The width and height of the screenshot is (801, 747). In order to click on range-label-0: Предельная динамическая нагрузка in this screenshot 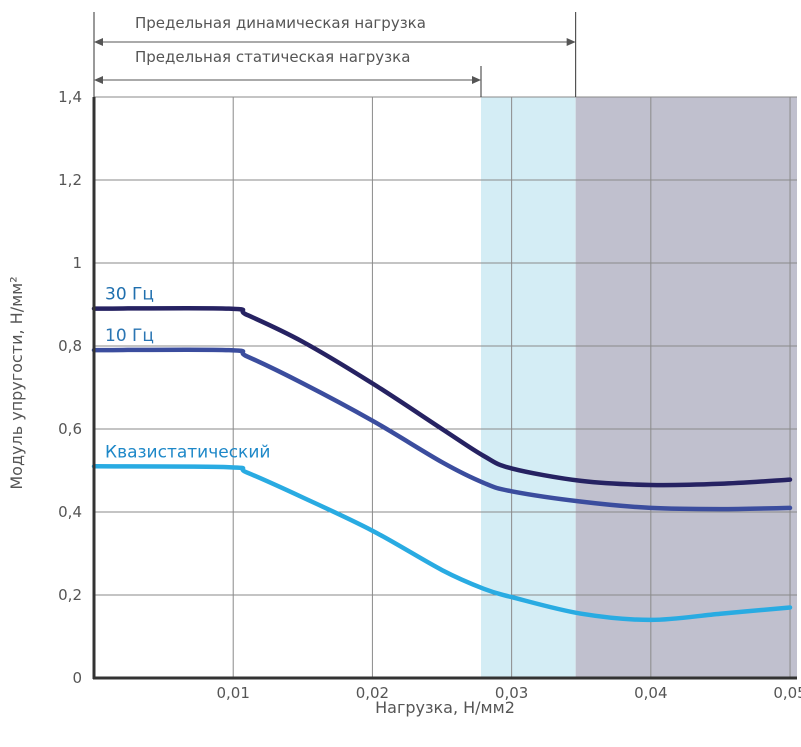, I will do `click(280, 23)`.